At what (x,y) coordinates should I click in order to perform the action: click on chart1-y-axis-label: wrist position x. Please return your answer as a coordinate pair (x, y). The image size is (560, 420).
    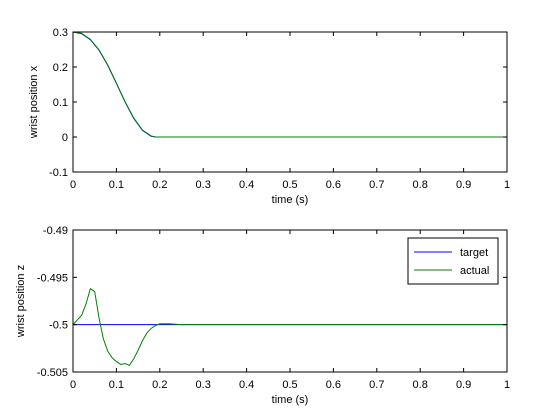
    Looking at the image, I should click on (34, 102).